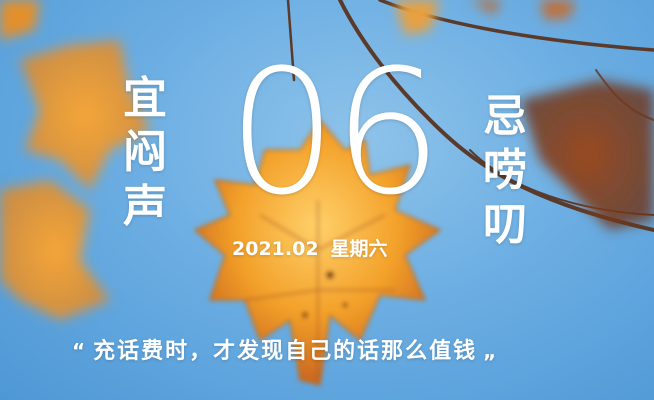 The width and height of the screenshot is (654, 400). I want to click on weekday-text: 星期六, so click(359, 249).